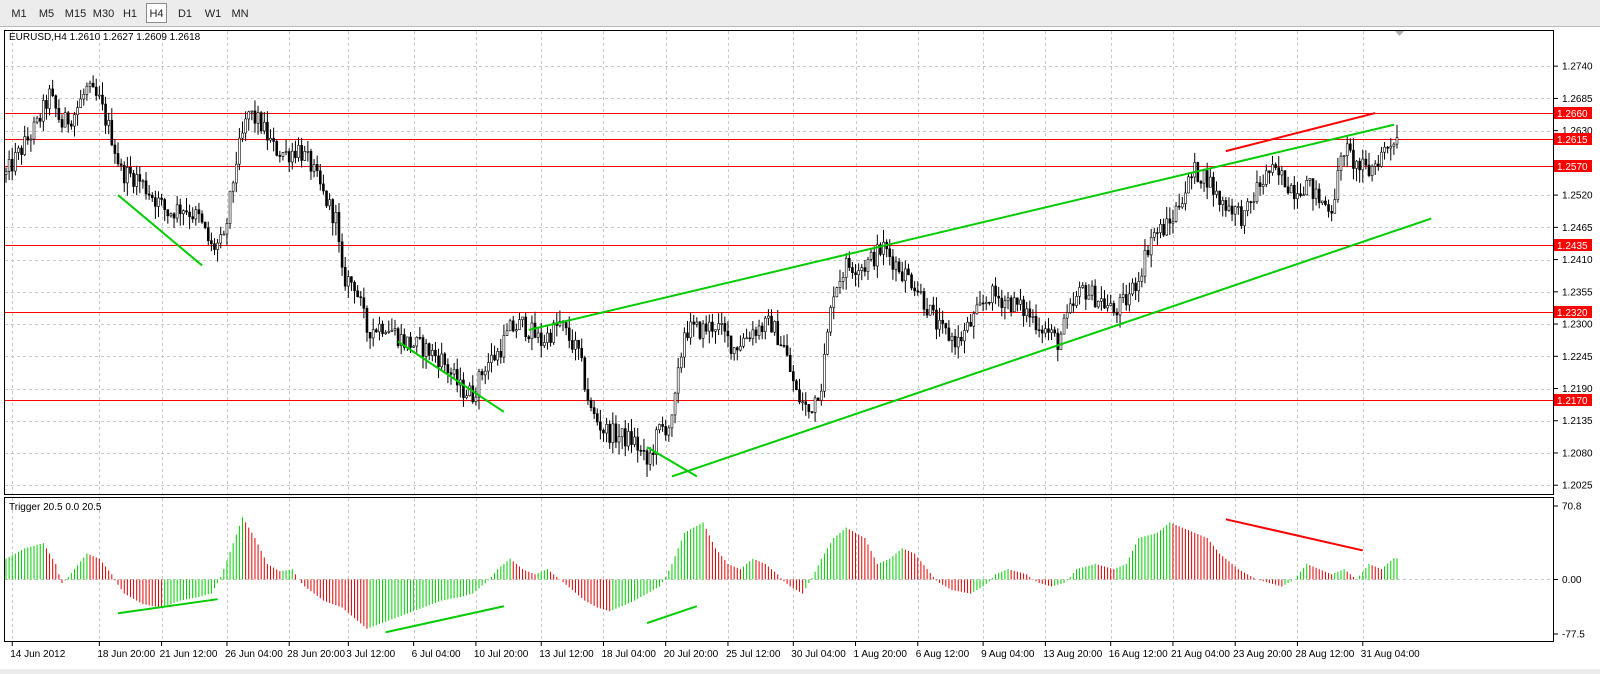 The image size is (1600, 674). What do you see at coordinates (1399, 33) in the screenshot?
I see `chart-shift-marker-icon` at bounding box center [1399, 33].